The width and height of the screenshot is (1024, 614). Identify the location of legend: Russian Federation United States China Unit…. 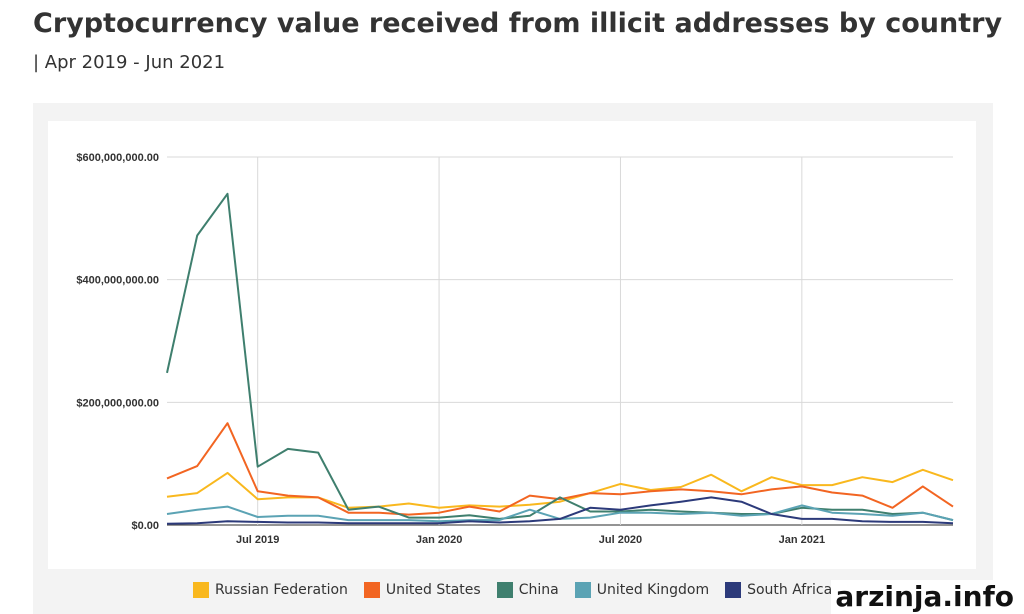
(512, 590).